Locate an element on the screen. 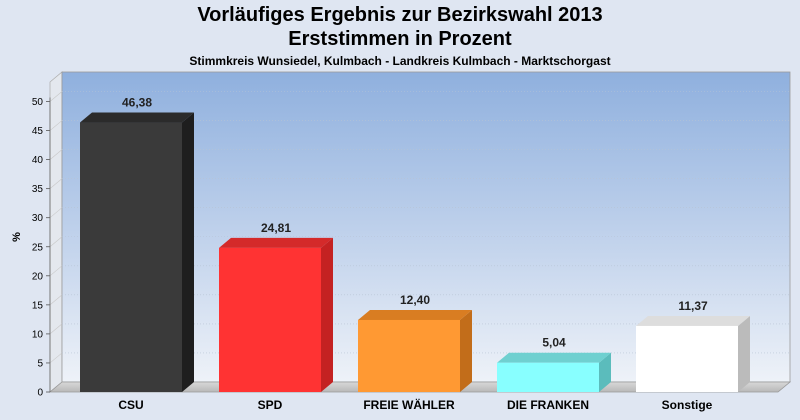 The width and height of the screenshot is (800, 420). x-tick-label: Sonstige is located at coordinates (687, 405).